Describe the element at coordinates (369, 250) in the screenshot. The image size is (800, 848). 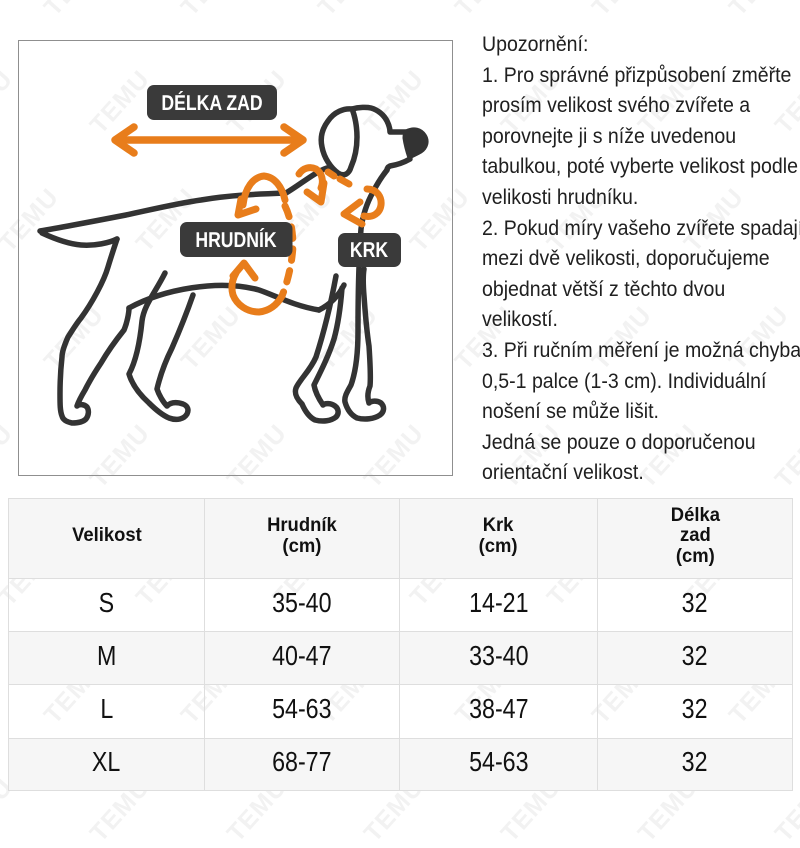
I see `svg-text: KRK` at that location.